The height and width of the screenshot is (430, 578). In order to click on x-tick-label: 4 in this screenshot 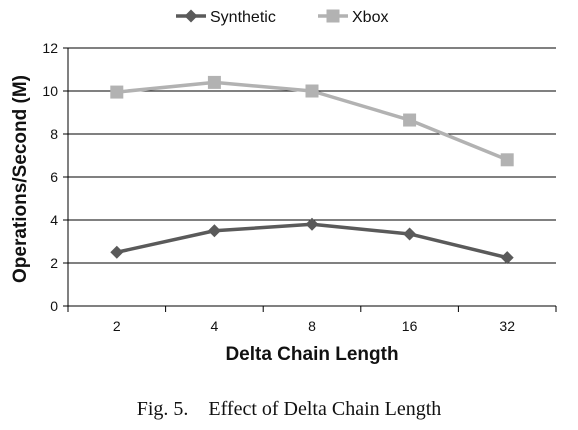, I will do `click(215, 326)`.